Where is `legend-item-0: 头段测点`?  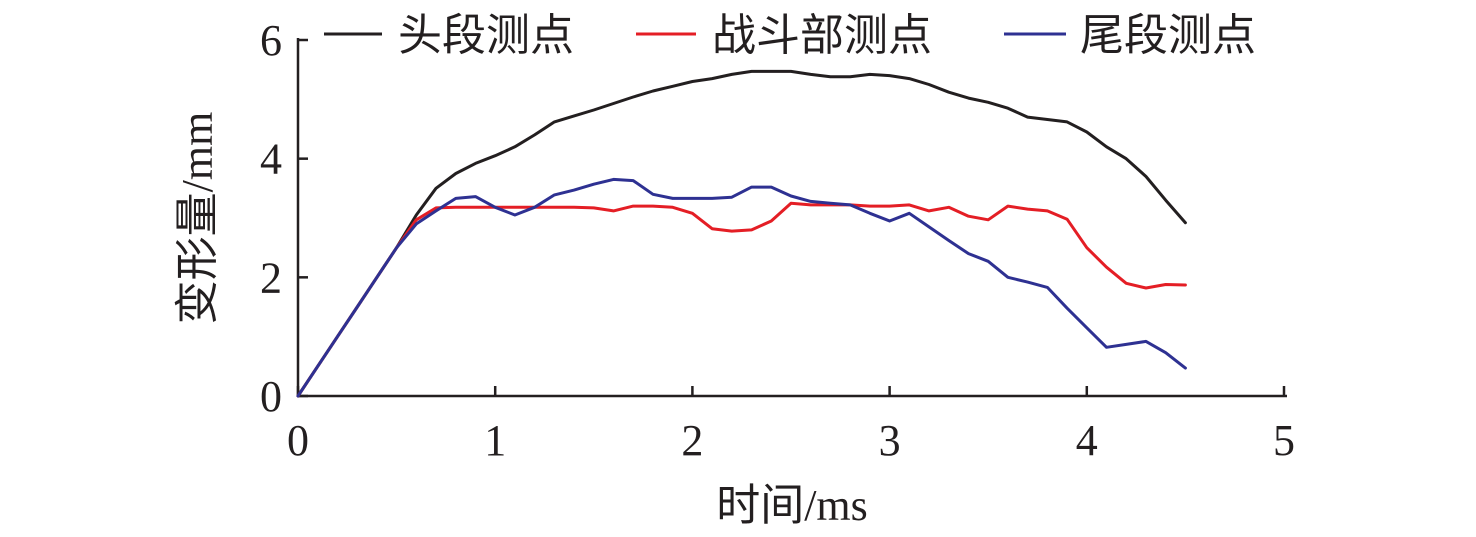
legend-item-0: 头段测点 is located at coordinates (449, 35).